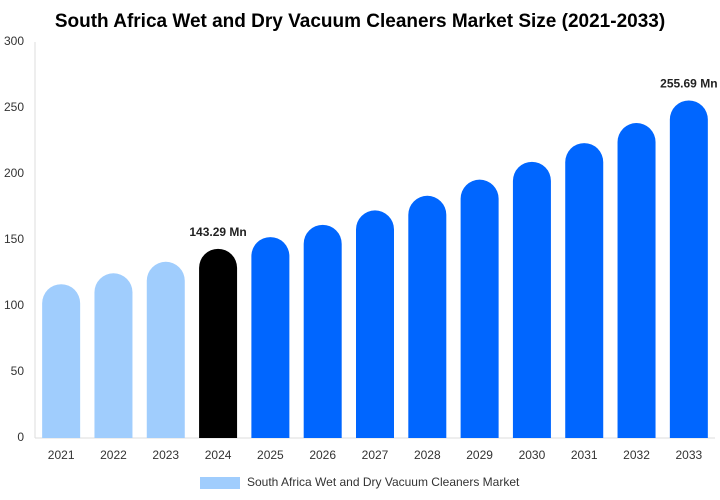 The height and width of the screenshot is (500, 720). I want to click on x-tick-label: 2025, so click(270, 455).